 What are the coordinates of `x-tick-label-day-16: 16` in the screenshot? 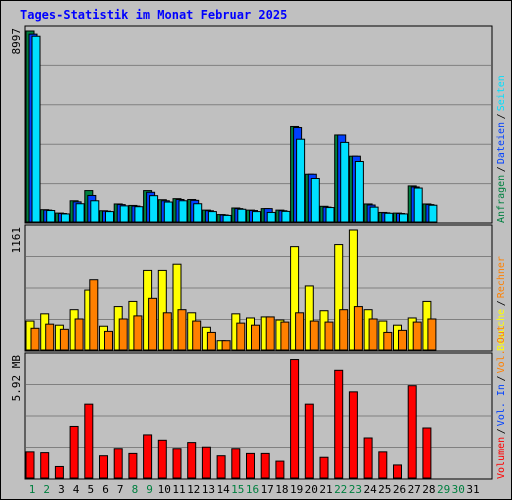 It's located at (252, 489).